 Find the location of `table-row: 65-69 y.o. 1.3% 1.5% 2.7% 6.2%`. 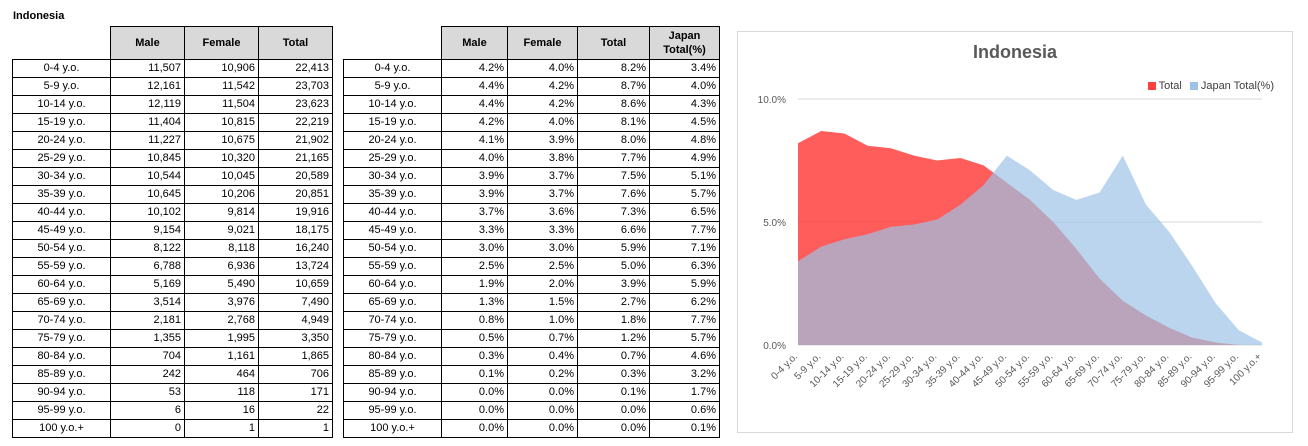

table-row: 65-69 y.o. 1.3% 1.5% 2.7% 6.2% is located at coordinates (531, 302).